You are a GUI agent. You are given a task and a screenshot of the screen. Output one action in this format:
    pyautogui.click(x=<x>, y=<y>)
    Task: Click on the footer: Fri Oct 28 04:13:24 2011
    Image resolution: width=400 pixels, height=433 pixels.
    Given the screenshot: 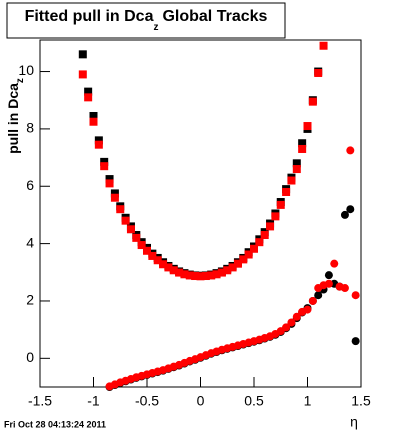 What is the action you would take?
    pyautogui.click(x=55, y=424)
    